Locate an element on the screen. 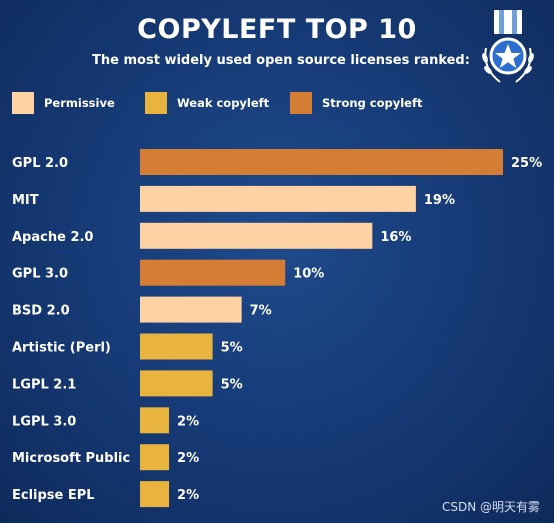 Image resolution: width=554 pixels, height=523 pixels. value-label: 16% is located at coordinates (395, 237).